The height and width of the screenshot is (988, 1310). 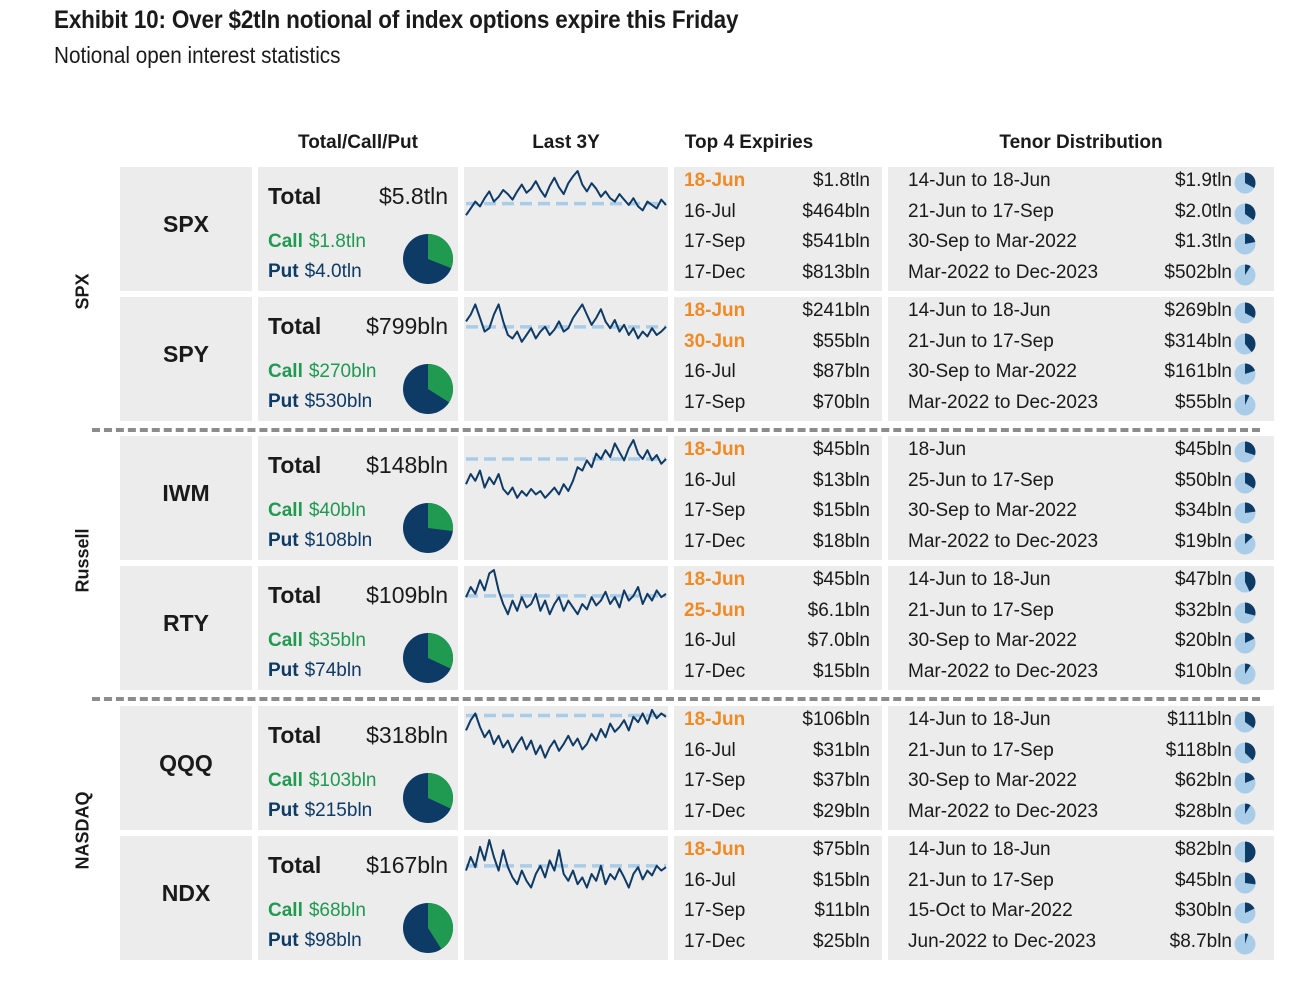 I want to click on tenor-value: $1.9tln, so click(x=1203, y=180).